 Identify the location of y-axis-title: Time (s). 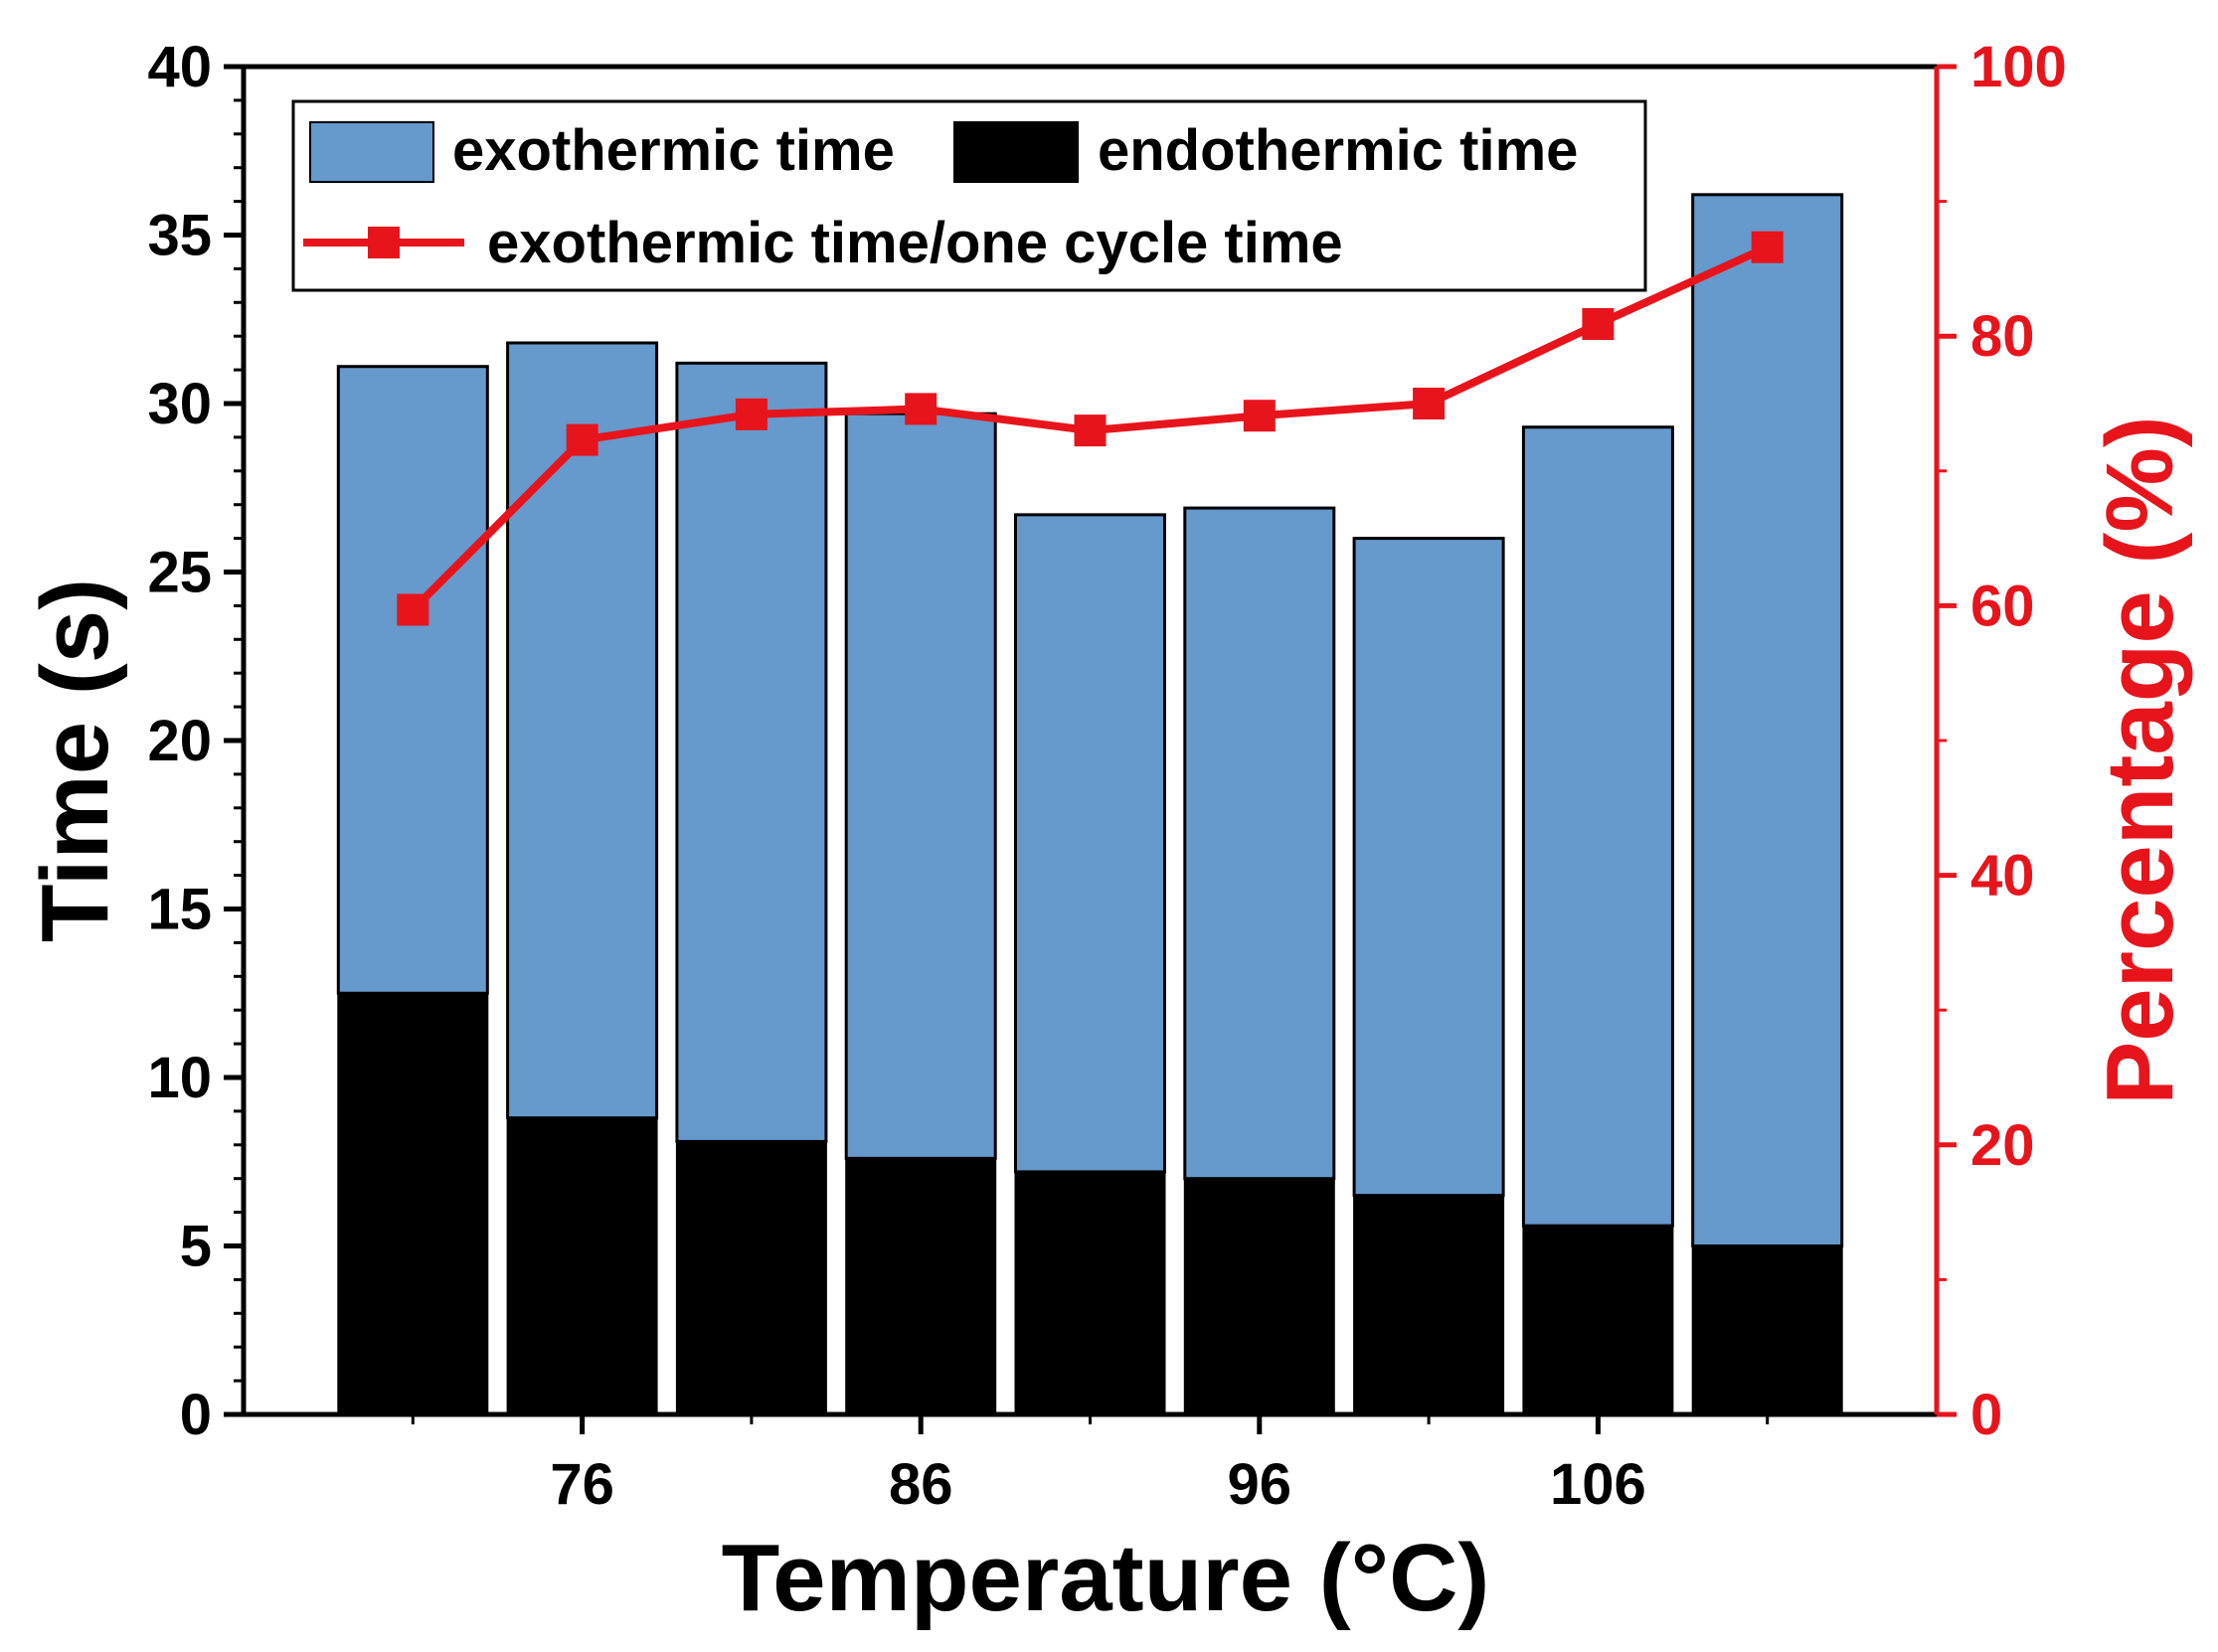
(75, 760).